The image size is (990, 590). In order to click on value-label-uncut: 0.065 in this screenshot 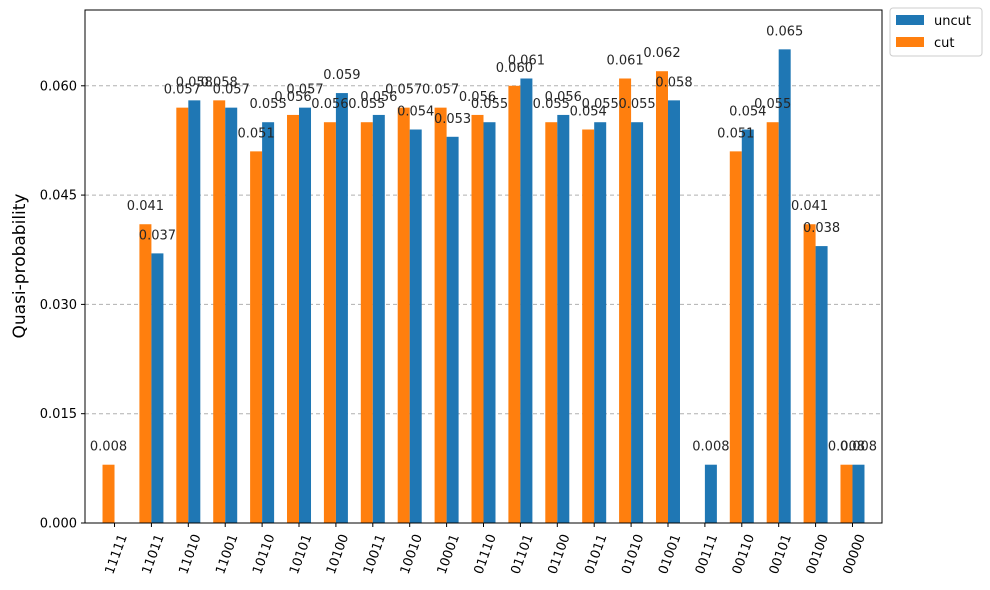, I will do `click(784, 31)`.